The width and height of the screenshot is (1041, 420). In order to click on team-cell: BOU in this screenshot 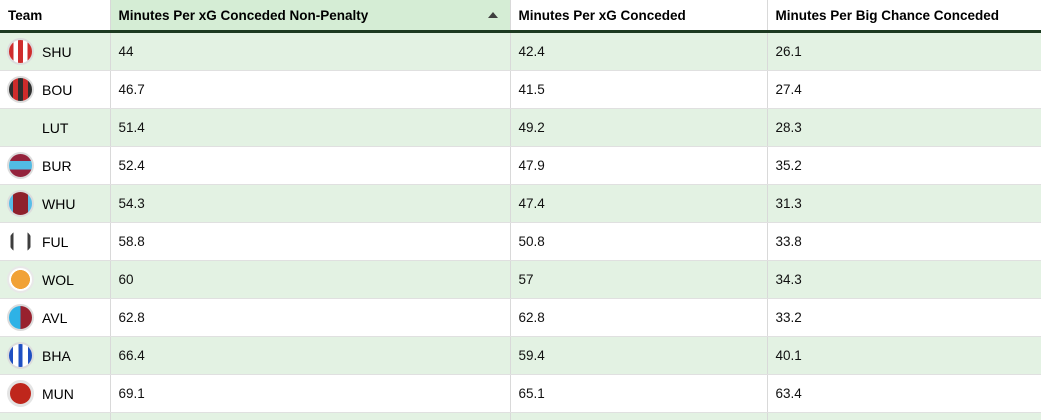, I will do `click(55, 89)`.